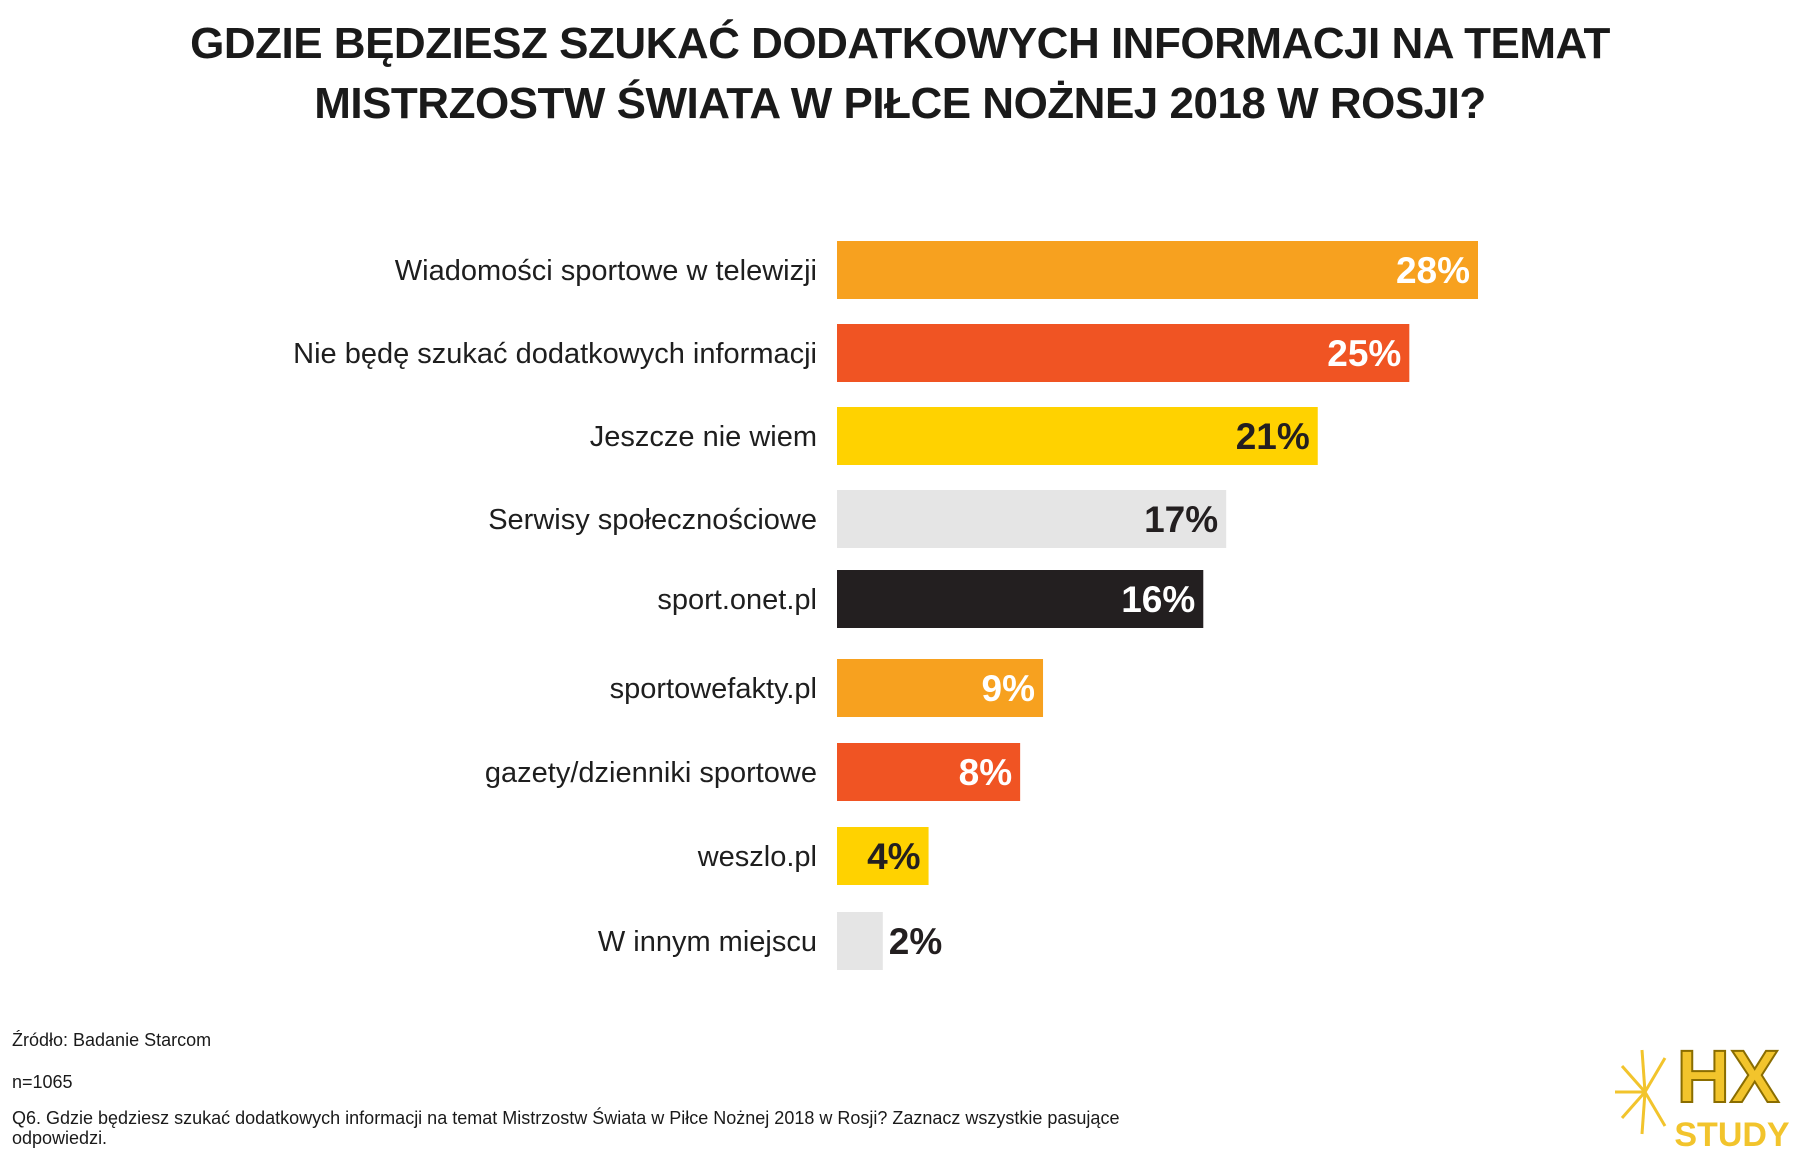  I want to click on value-label-7: 4%, so click(893, 856).